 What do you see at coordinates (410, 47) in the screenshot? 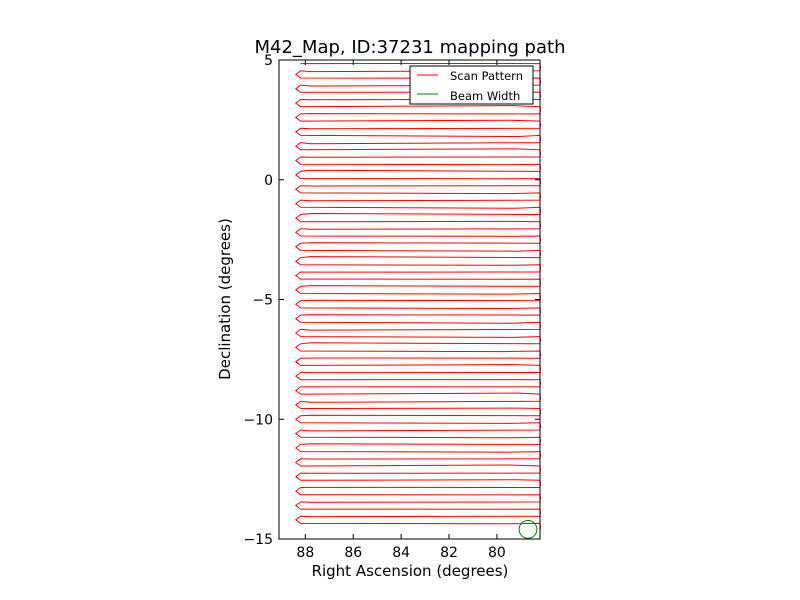
I see `chart-title: M42_Map, ID:37231 mapping path` at bounding box center [410, 47].